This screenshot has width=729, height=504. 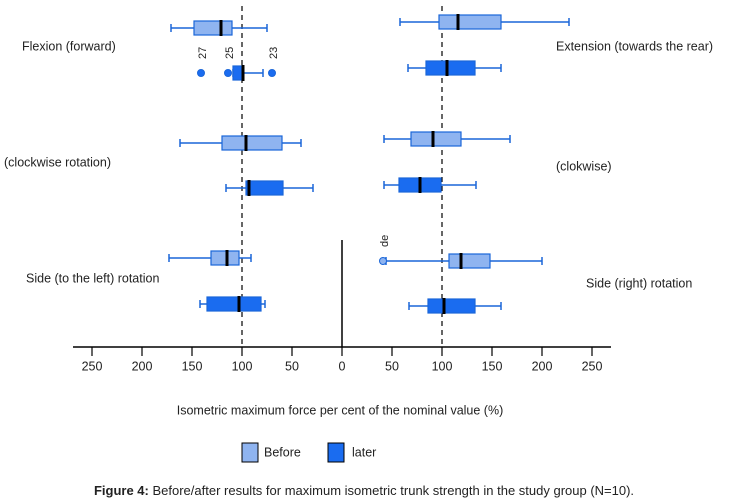 I want to click on x-tick-label: 0, so click(x=342, y=366).